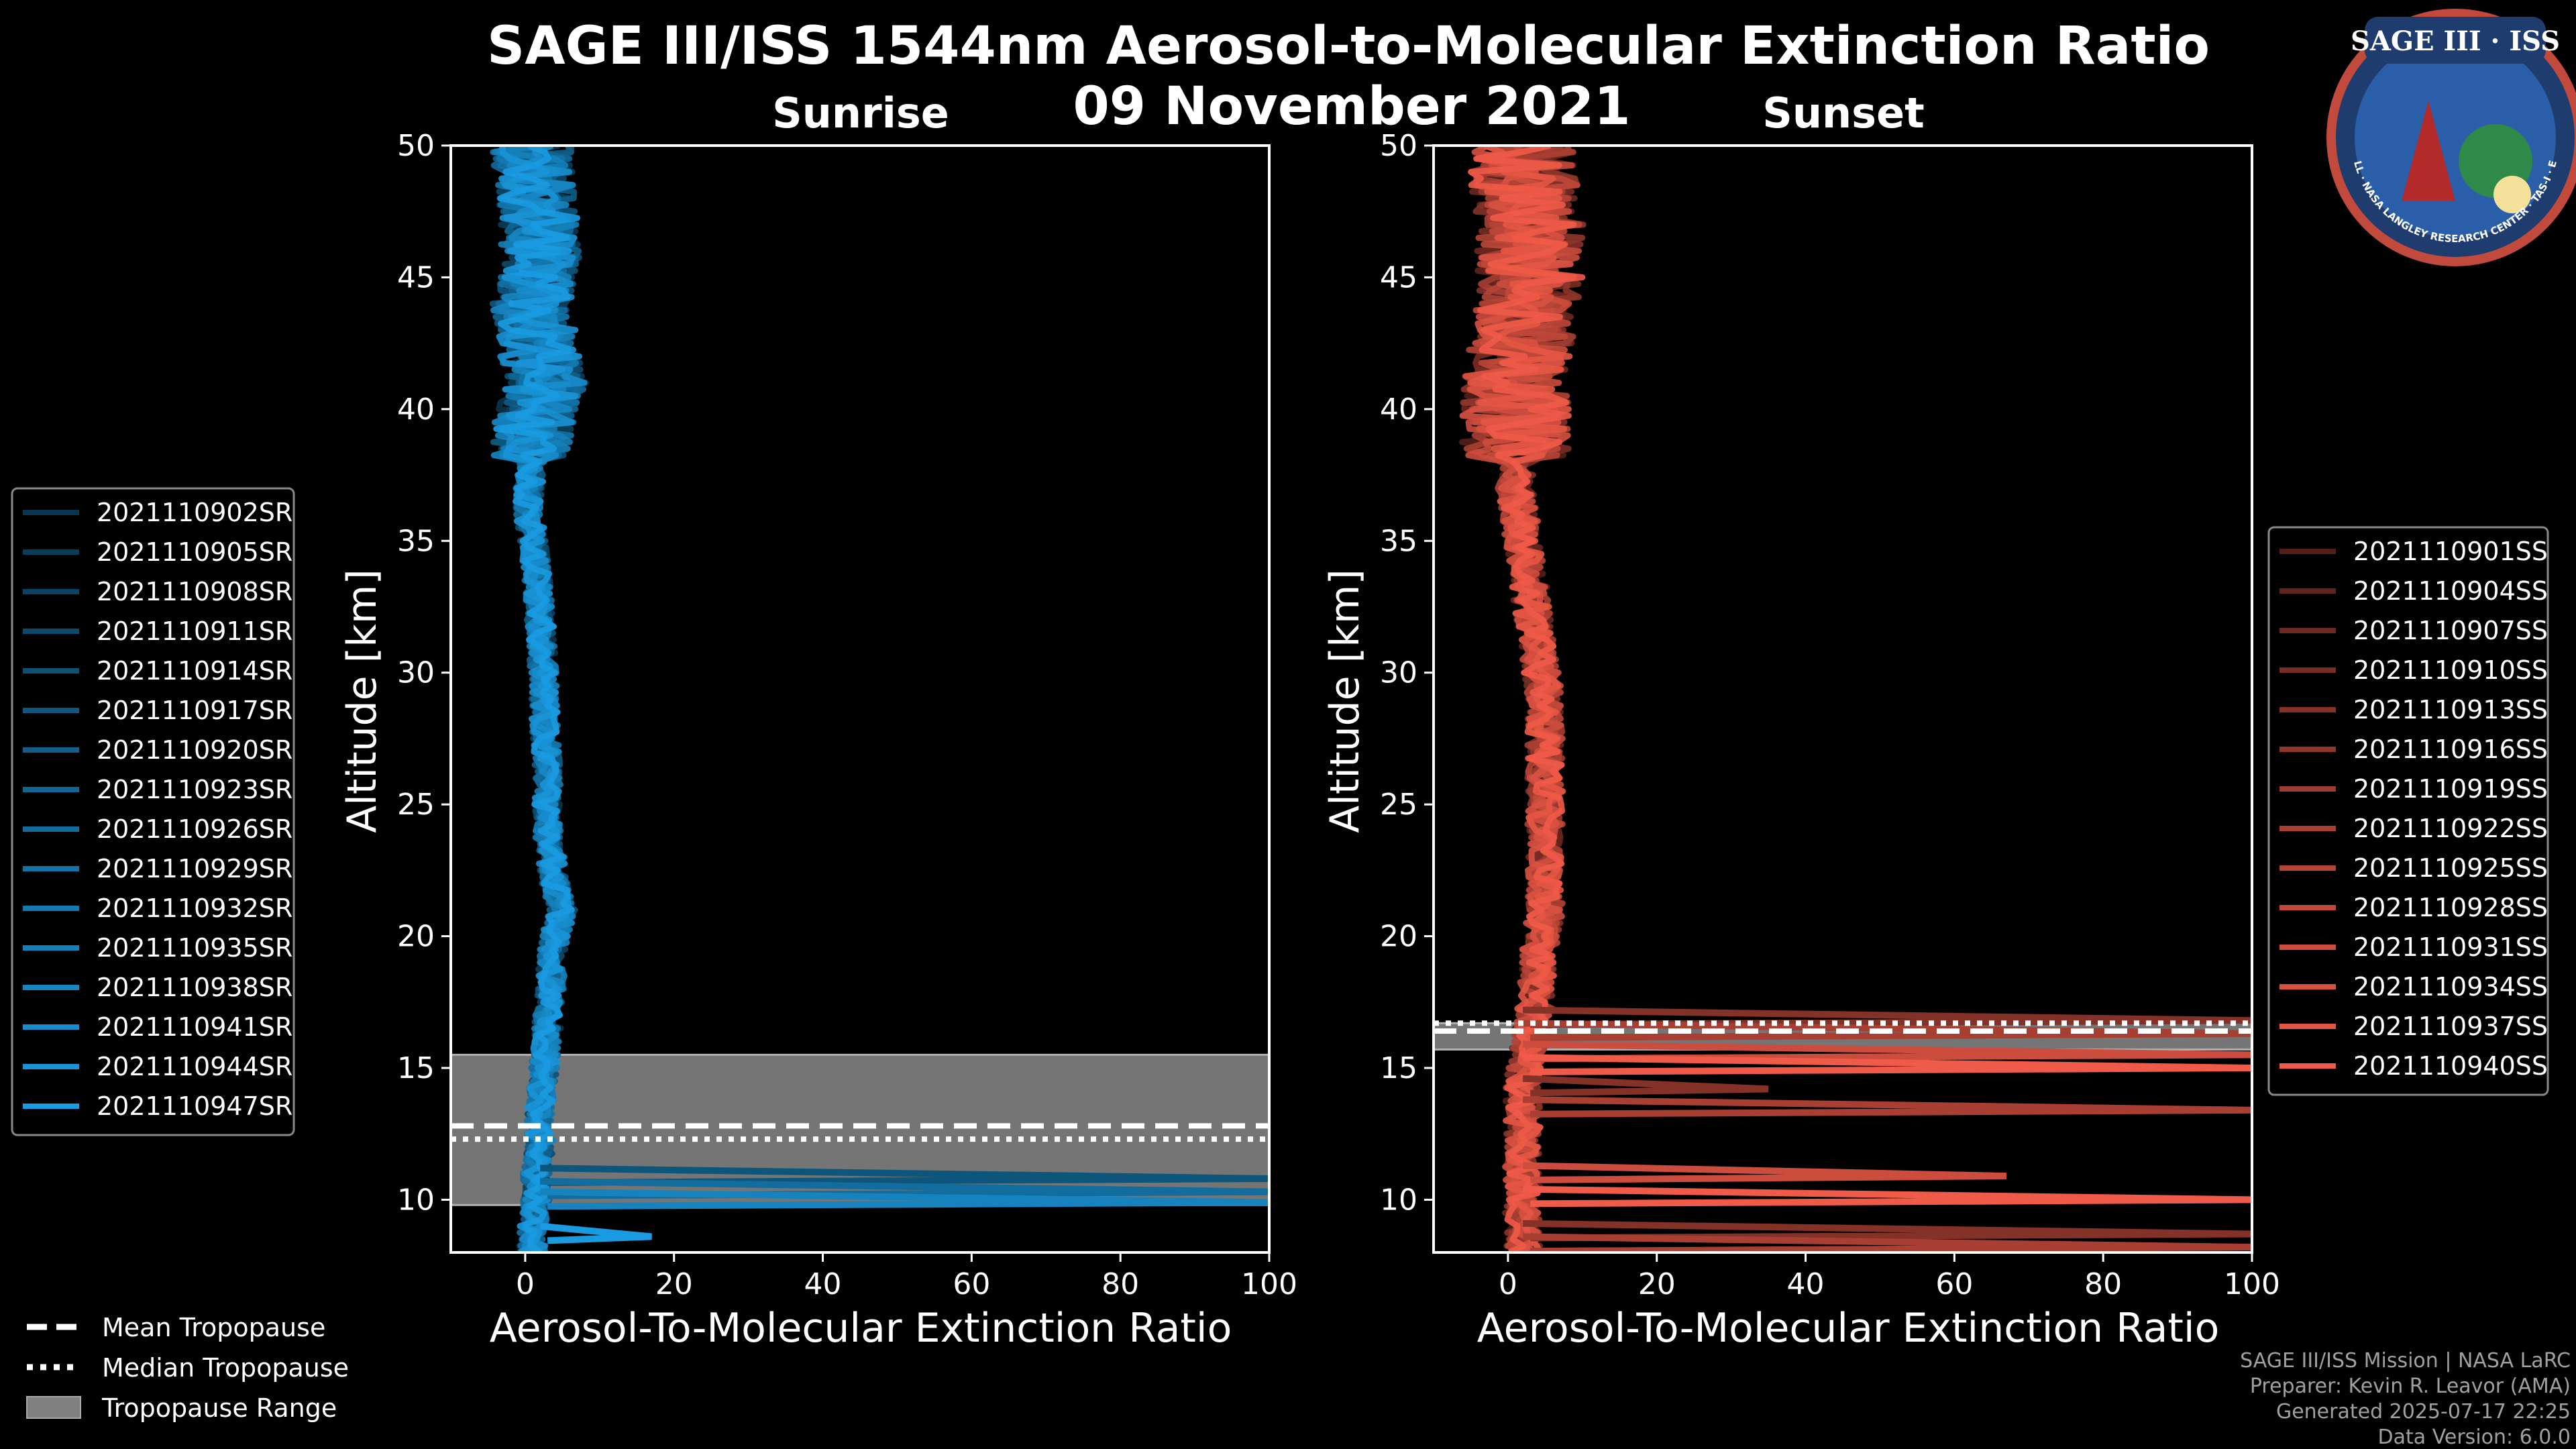  I want to click on sunrise-legend-label: 2021110917SR, so click(194, 710).